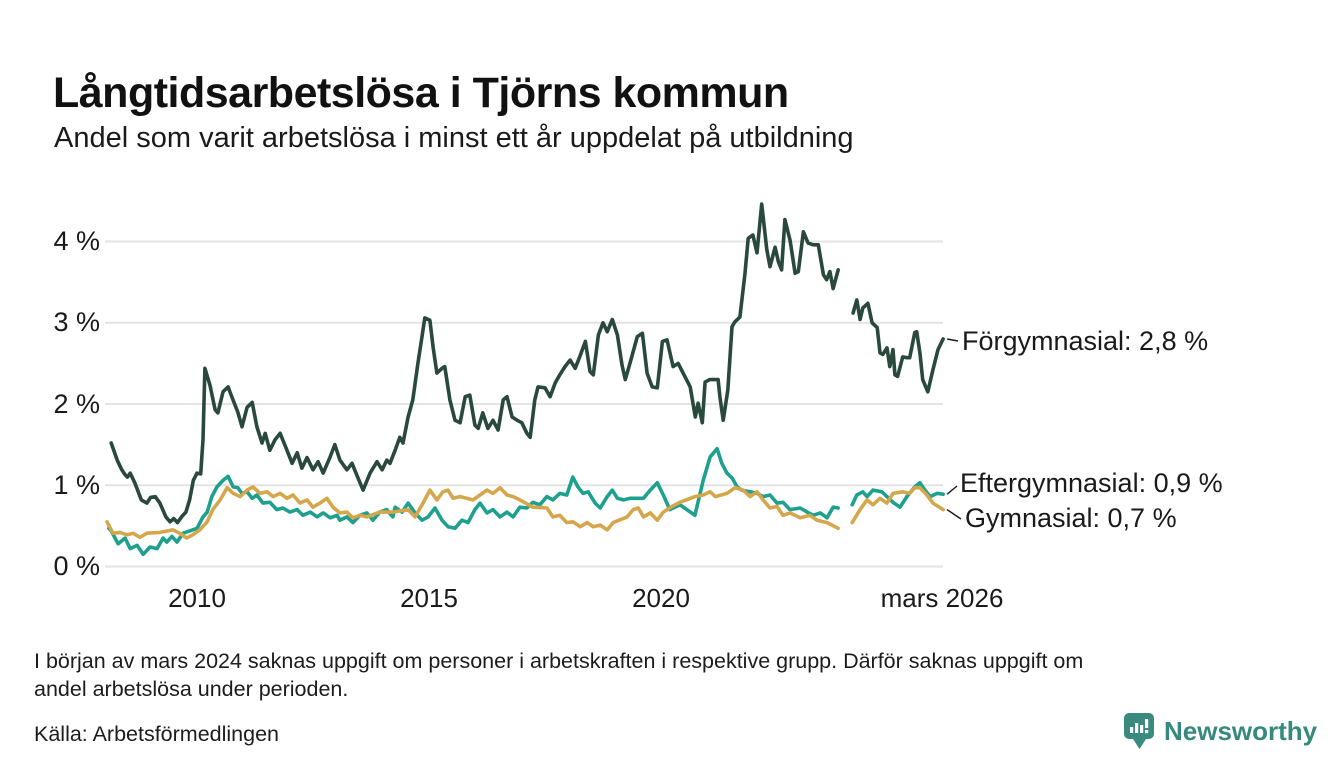  Describe the element at coordinates (952, 490) in the screenshot. I see `label-connector-eftergymnasial` at that location.